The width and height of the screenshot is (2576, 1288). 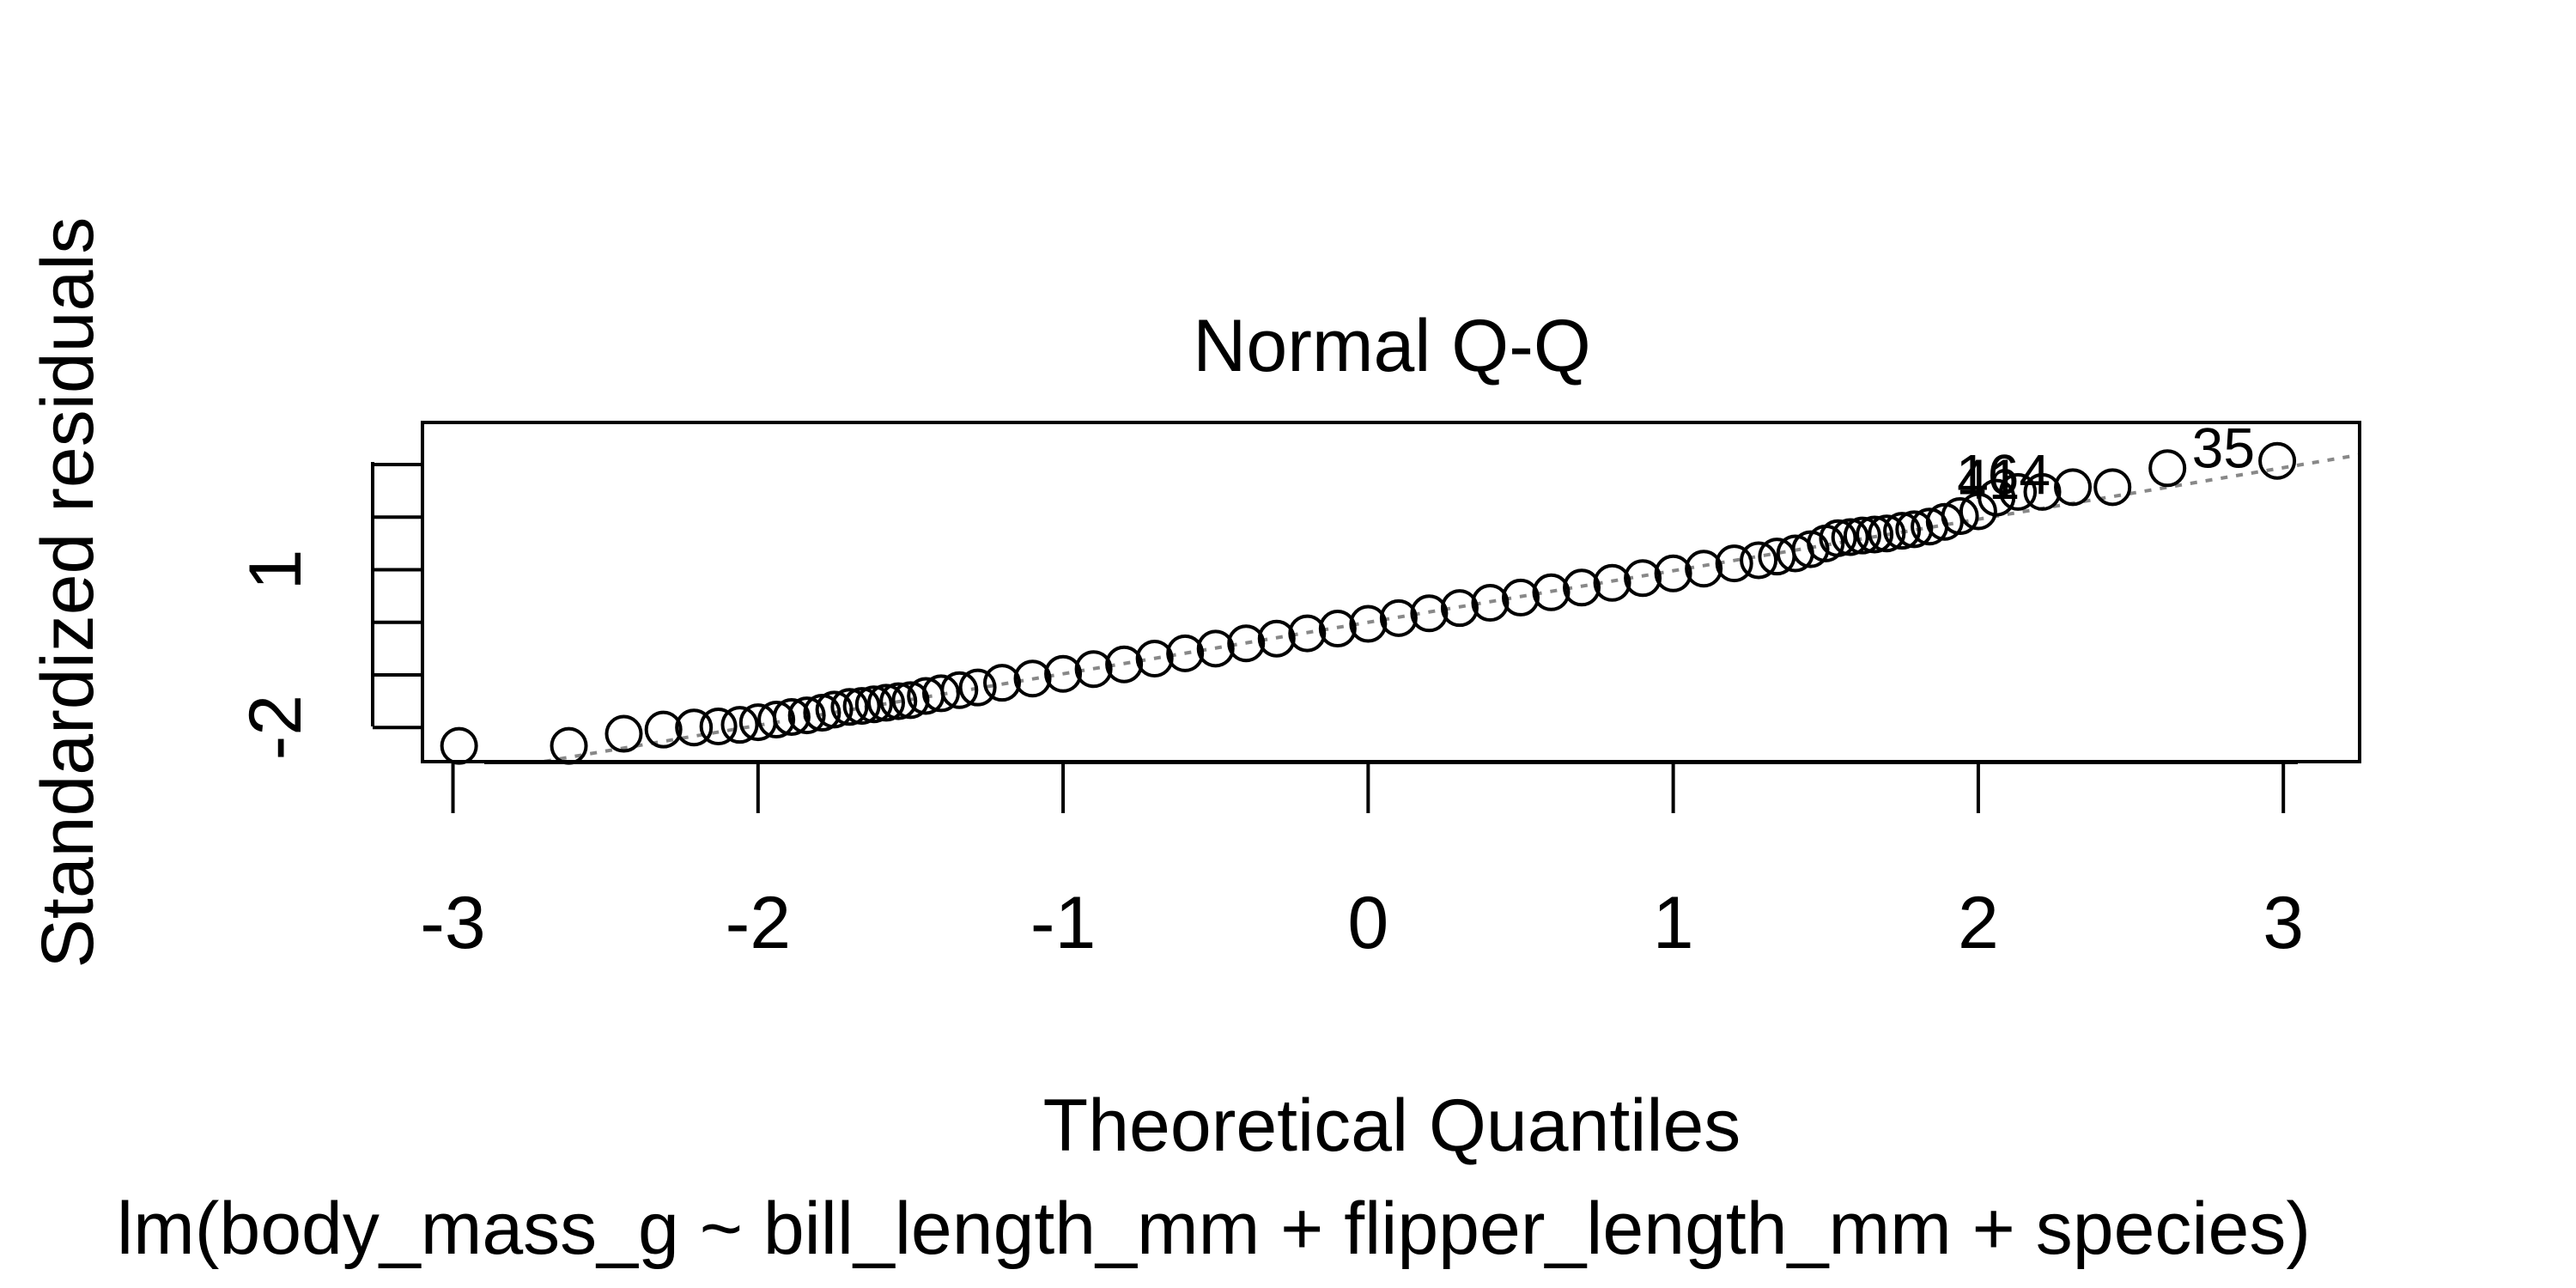 I want to click on x-tick-label: -3, so click(x=452, y=923).